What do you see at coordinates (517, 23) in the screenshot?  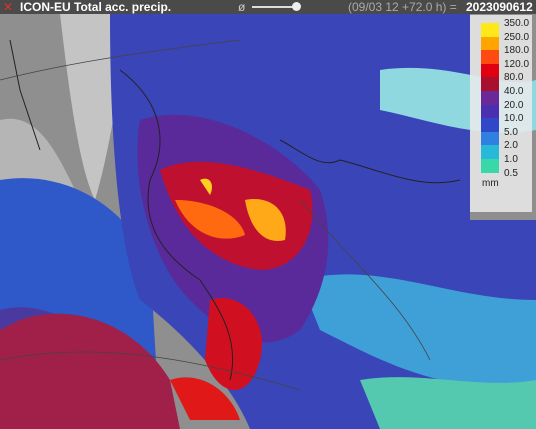 I see `legend-label: 350.0` at bounding box center [517, 23].